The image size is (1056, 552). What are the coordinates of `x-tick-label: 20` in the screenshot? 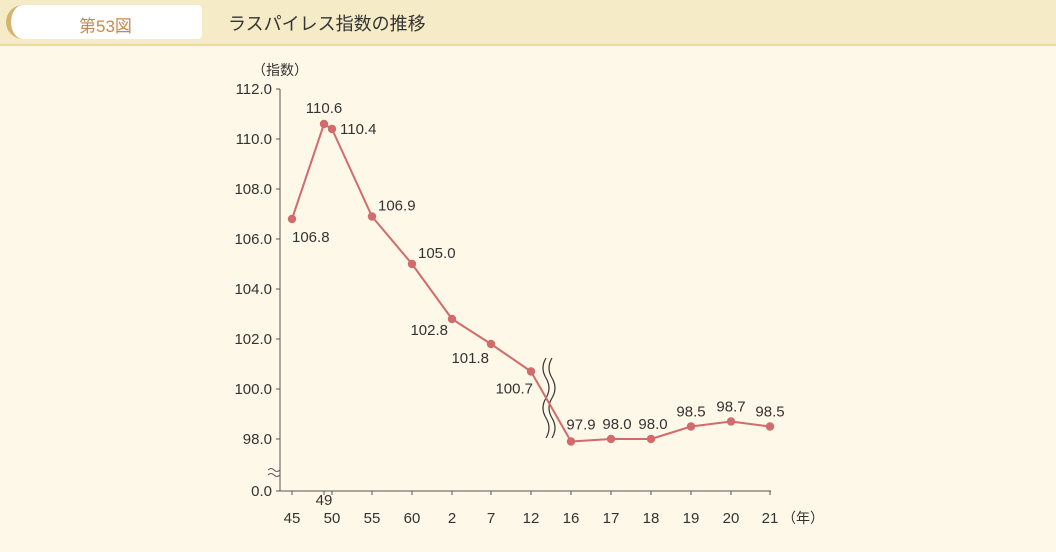 It's located at (731, 518).